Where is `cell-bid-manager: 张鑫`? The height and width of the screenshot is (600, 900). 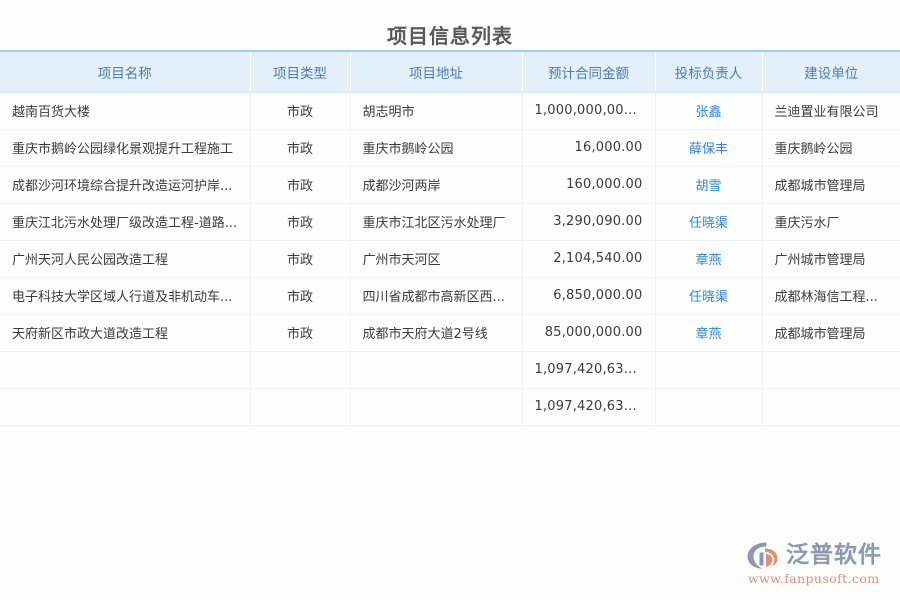
cell-bid-manager: 张鑫 is located at coordinates (709, 111).